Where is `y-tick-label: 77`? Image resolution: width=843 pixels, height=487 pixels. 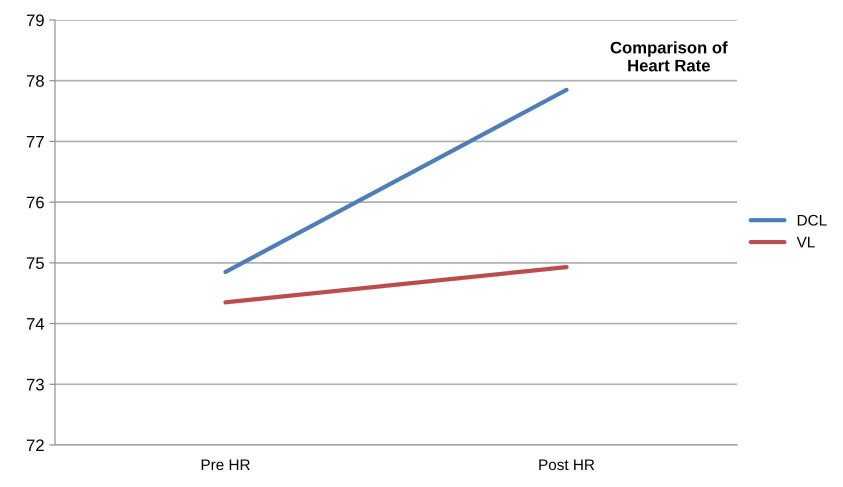 y-tick-label: 77 is located at coordinates (35, 142).